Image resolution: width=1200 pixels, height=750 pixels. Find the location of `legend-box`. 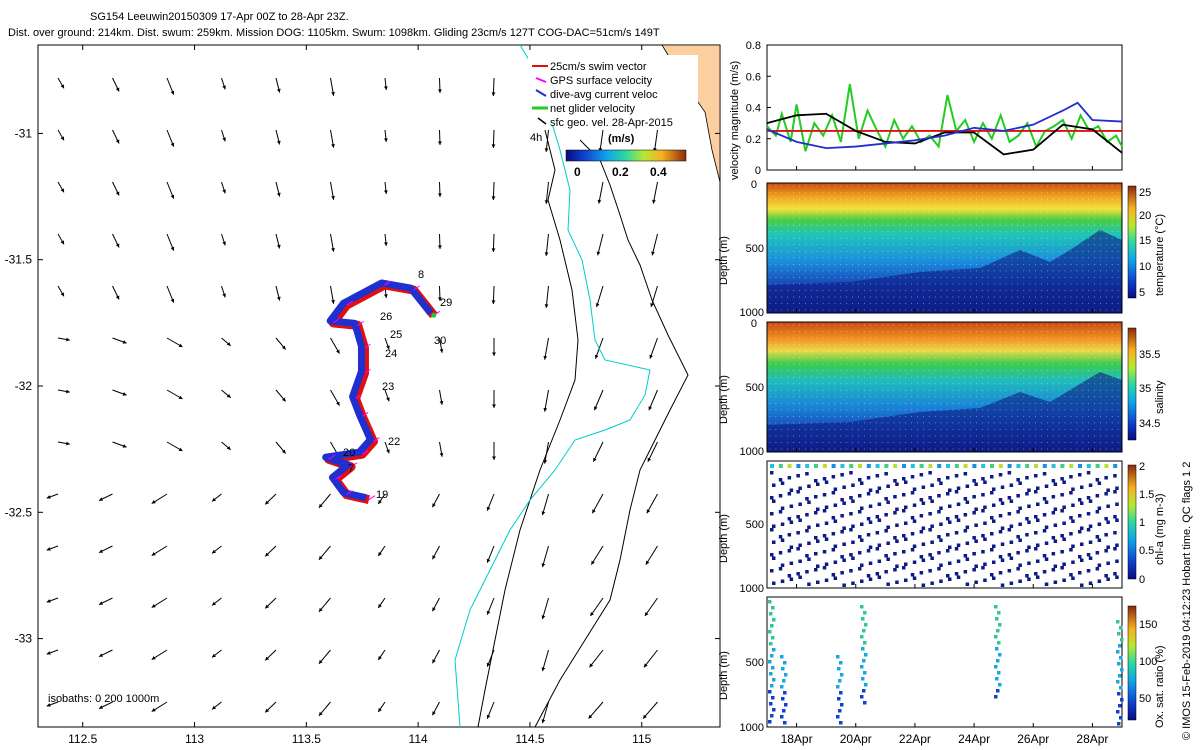

legend-box is located at coordinates (613, 90).